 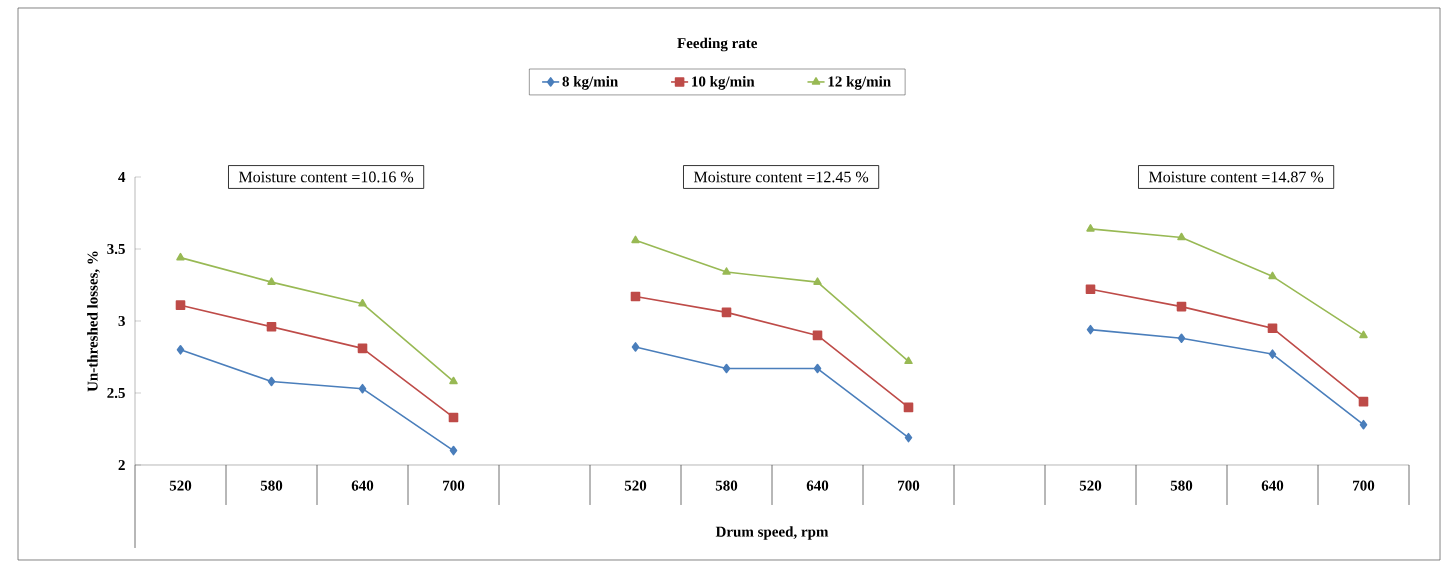 I want to click on y-tick-label: 4, so click(x=122, y=177).